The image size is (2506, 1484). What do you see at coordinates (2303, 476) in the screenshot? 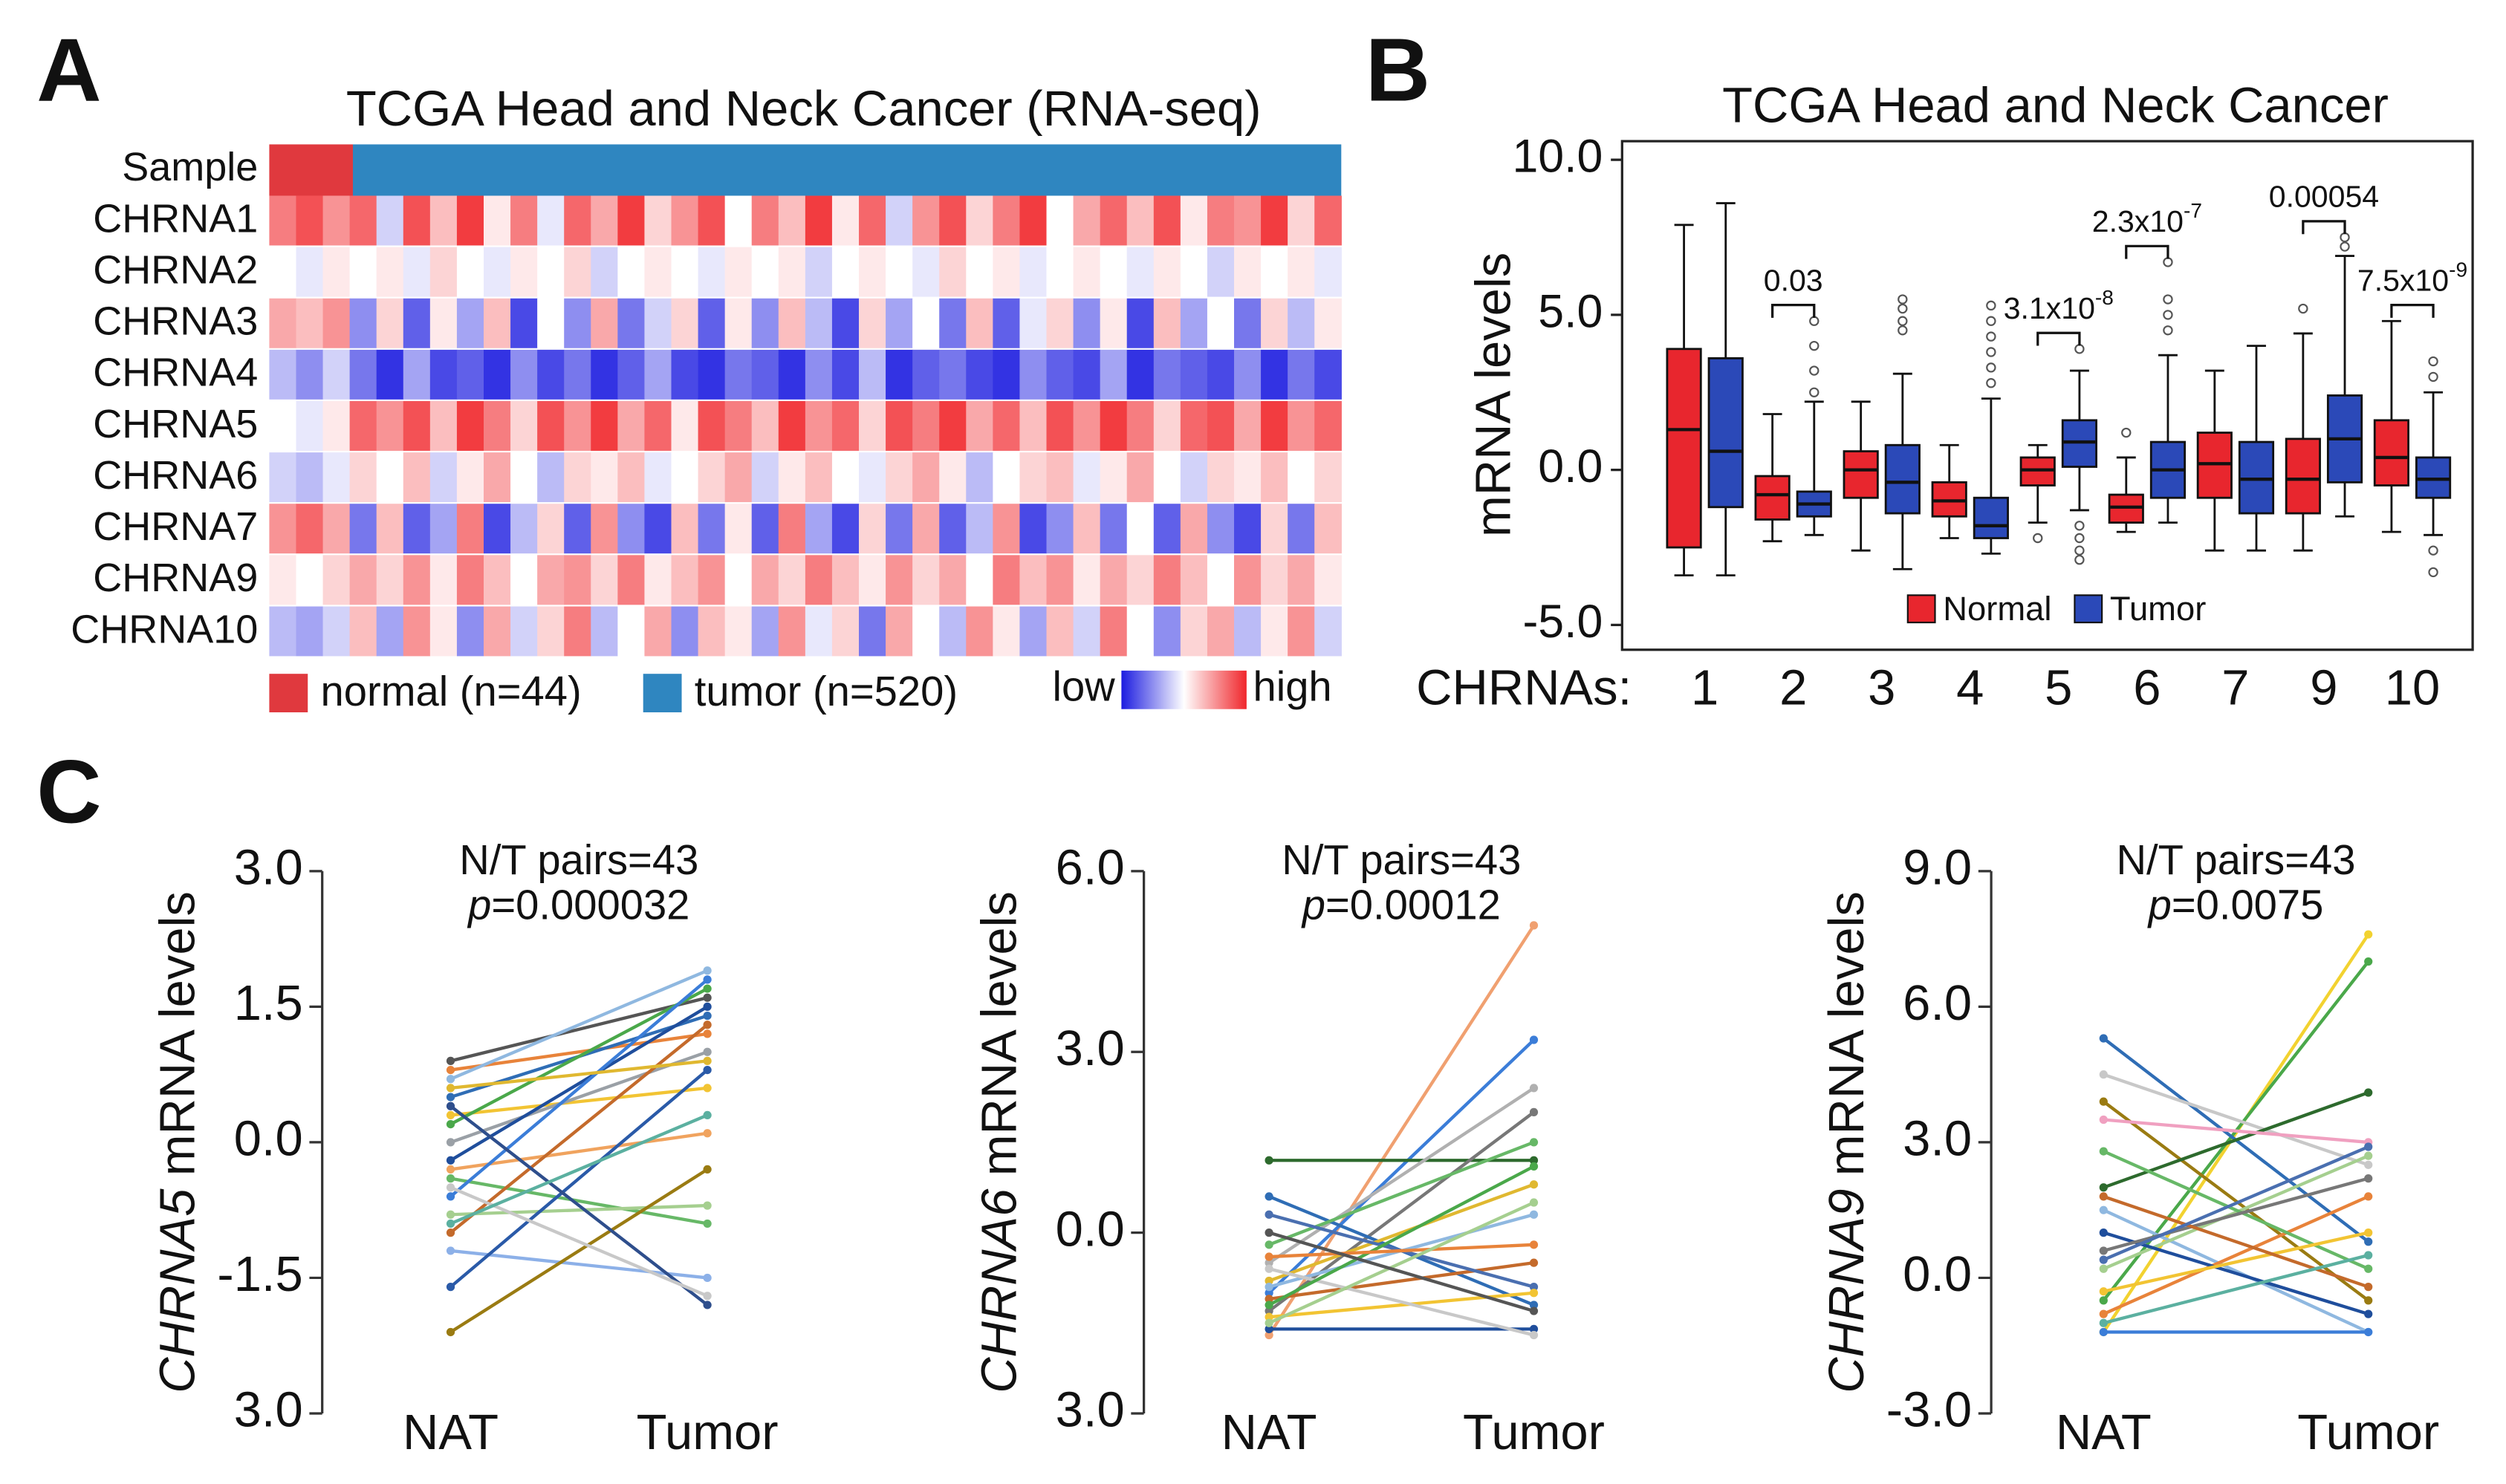
I see `box` at bounding box center [2303, 476].